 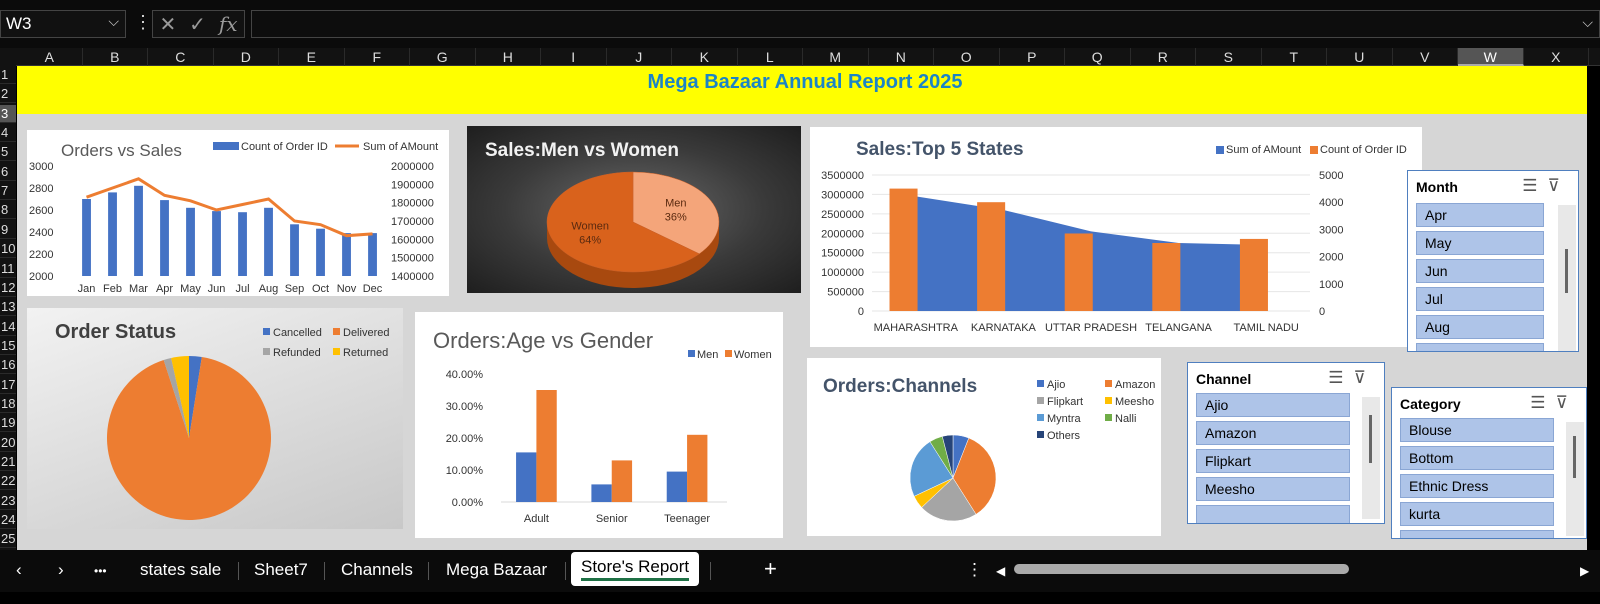 What do you see at coordinates (197, 24) in the screenshot?
I see `enter-icon: ✓` at bounding box center [197, 24].